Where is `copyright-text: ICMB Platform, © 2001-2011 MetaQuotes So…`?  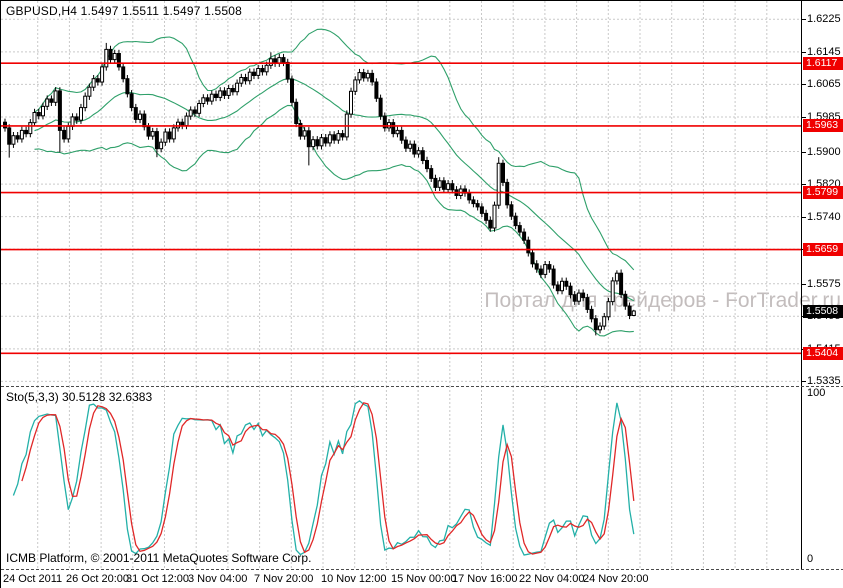
copyright-text: ICMB Platform, © 2001-2011 MetaQuotes So… is located at coordinates (159, 558).